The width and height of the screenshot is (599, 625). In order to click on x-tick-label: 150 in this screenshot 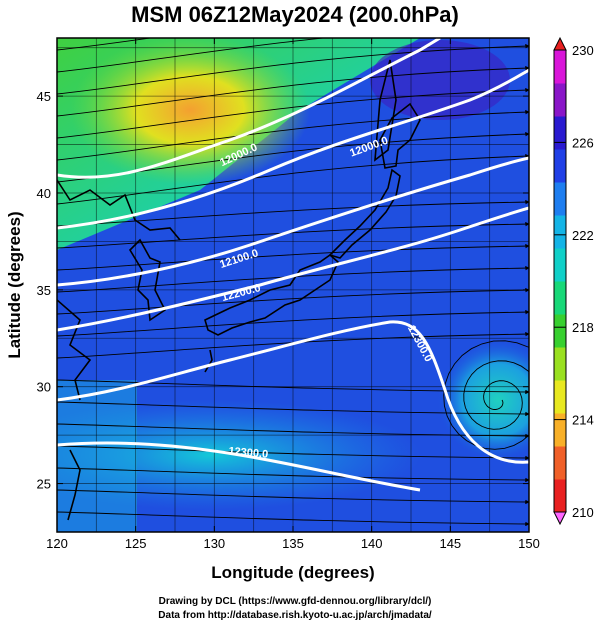, I will do `click(529, 543)`.